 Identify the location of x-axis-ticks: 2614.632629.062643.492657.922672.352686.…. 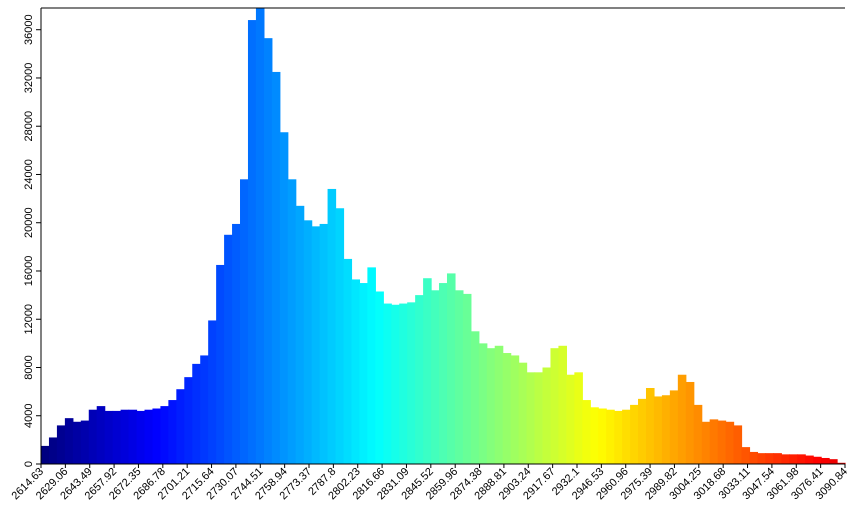
(428, 483).